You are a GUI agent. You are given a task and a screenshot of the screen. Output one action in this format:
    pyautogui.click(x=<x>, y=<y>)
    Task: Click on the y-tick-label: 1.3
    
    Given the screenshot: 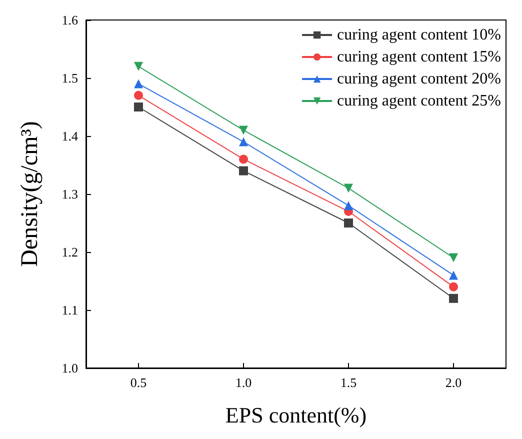 What is the action you would take?
    pyautogui.click(x=70, y=194)
    